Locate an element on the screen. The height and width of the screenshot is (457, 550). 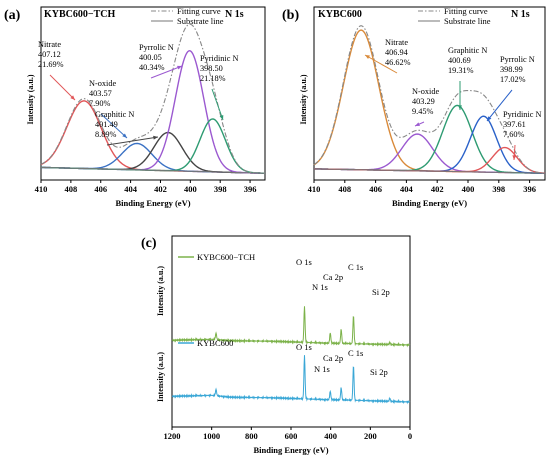
x-tick-label: 1000 is located at coordinates (211, 436).